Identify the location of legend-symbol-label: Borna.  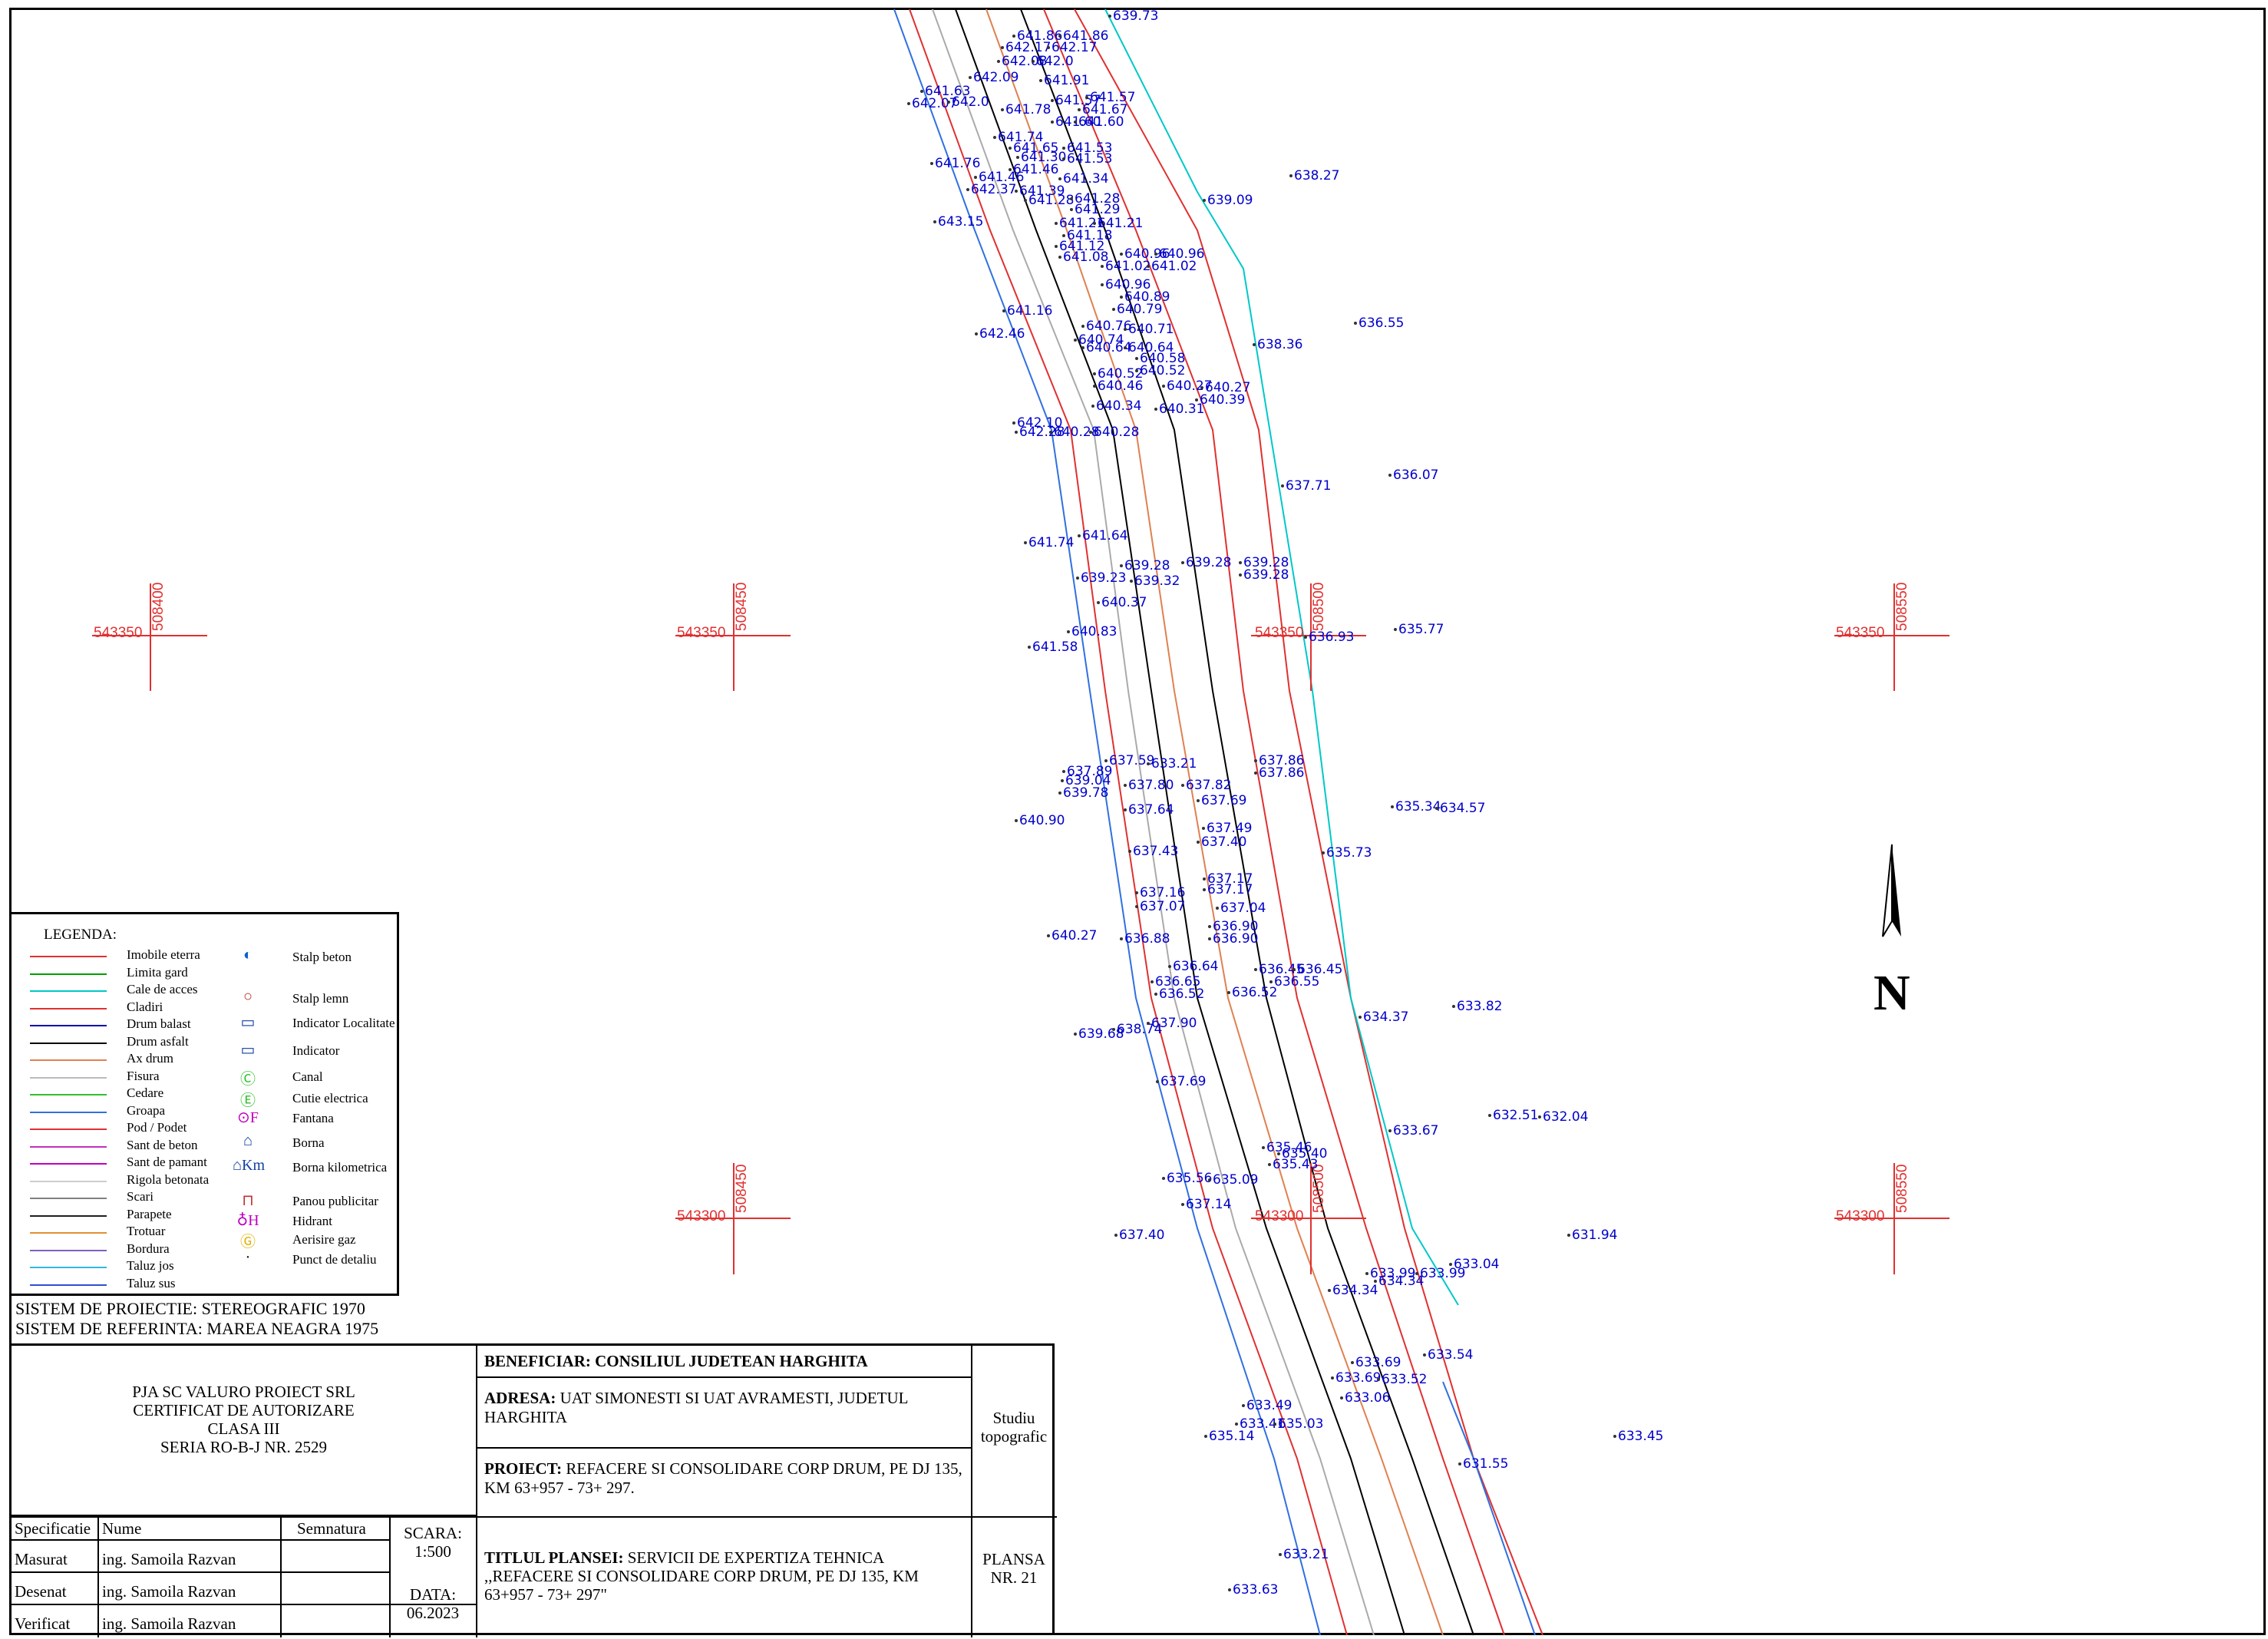
(309, 1142).